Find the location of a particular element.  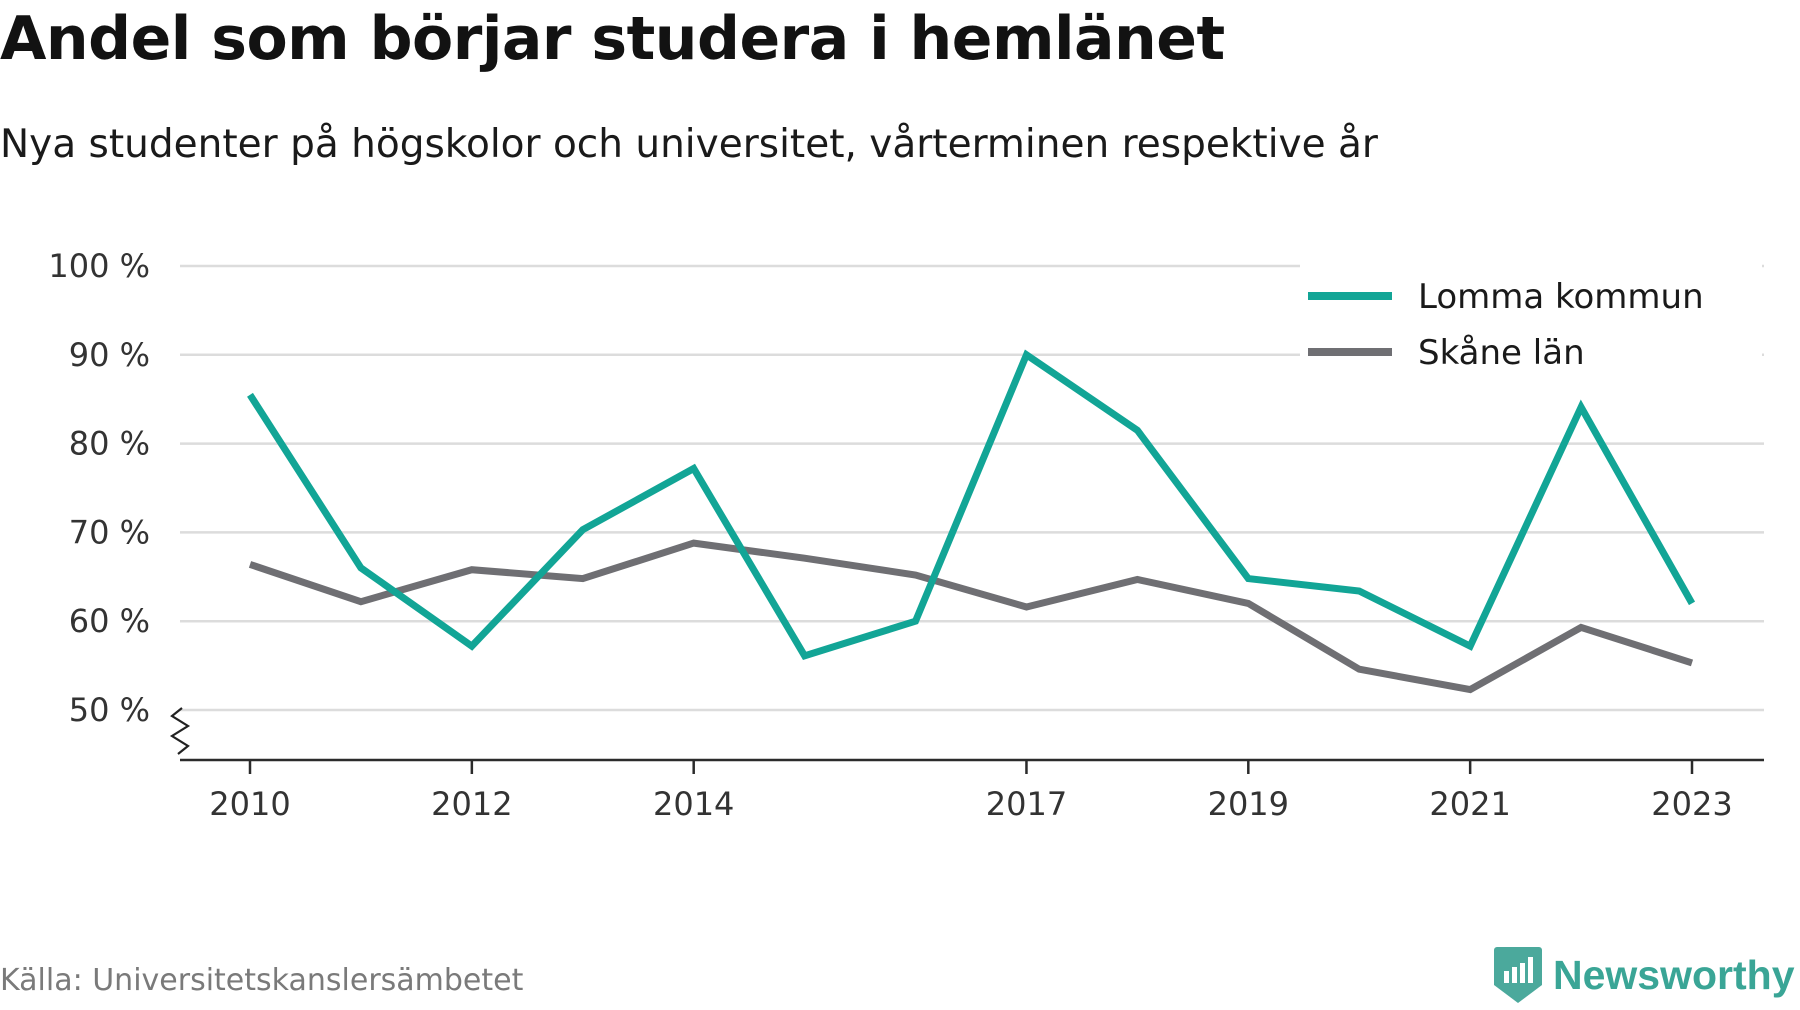

y-tick-label: 60 % is located at coordinates (109, 621).